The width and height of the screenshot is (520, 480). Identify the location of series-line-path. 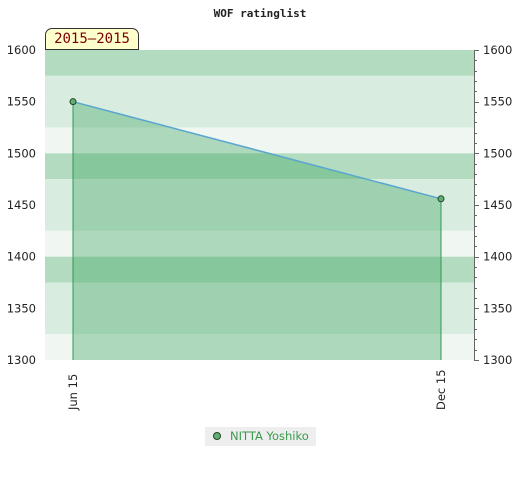
(257, 150).